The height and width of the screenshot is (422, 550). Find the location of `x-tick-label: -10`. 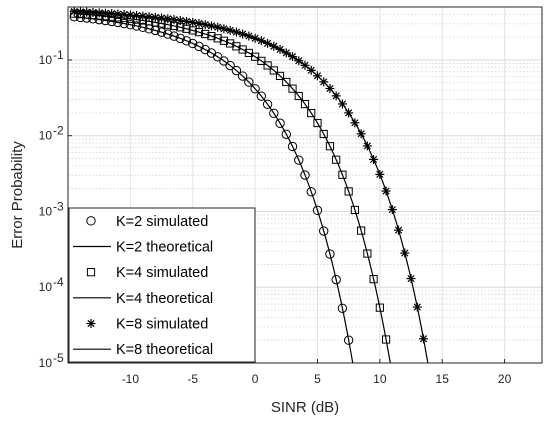

x-tick-label: -10 is located at coordinates (131, 379).